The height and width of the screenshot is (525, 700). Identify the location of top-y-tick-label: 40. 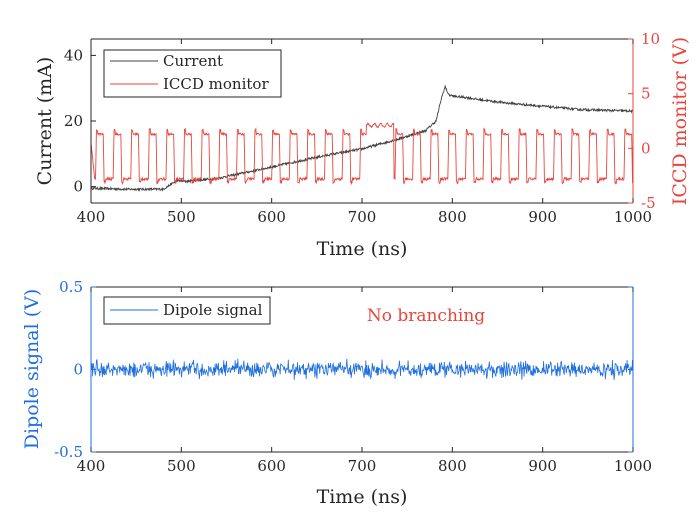
(73, 55).